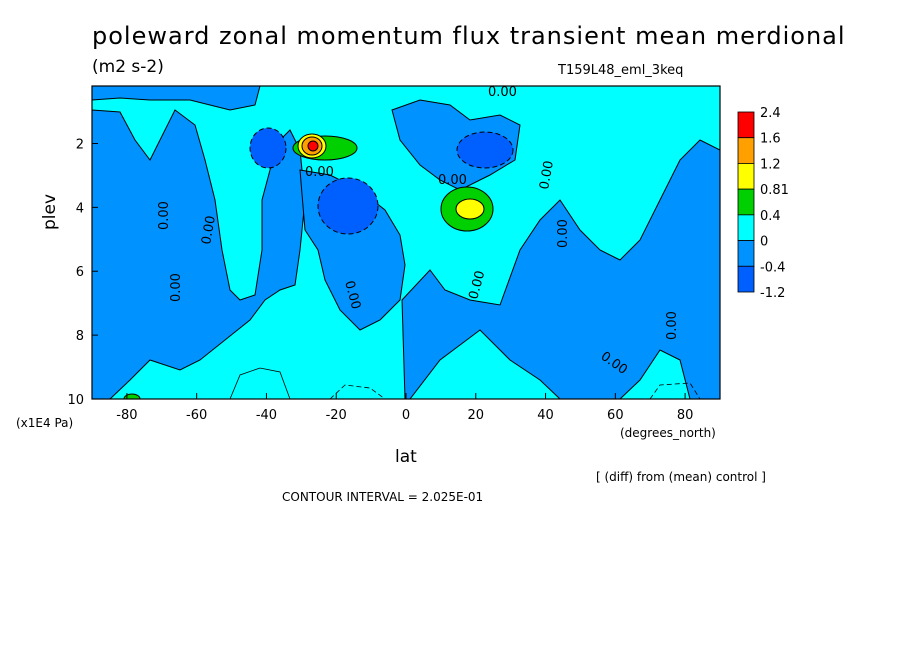  What do you see at coordinates (470, 209) in the screenshot?
I see `pos-yellow-eq` at bounding box center [470, 209].